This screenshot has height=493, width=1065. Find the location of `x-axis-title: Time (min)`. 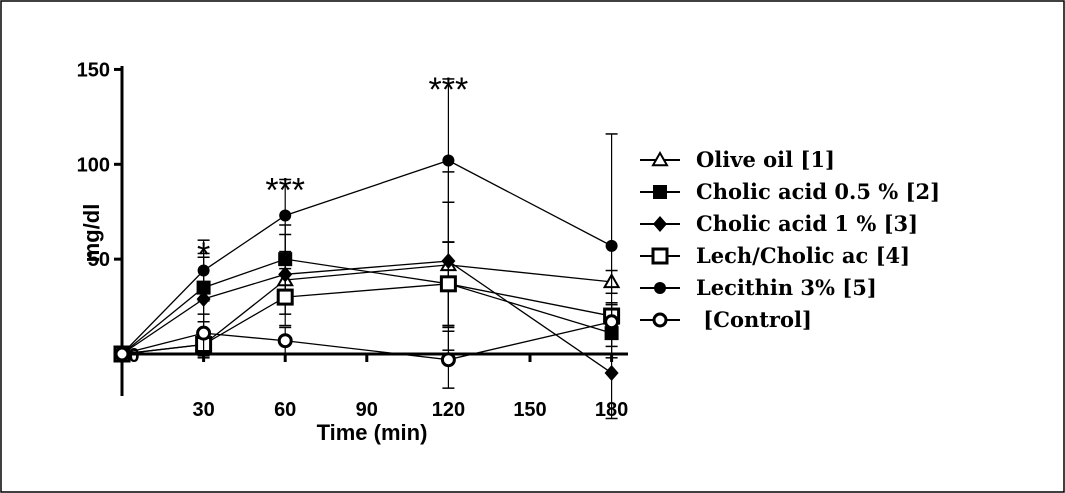

x-axis-title: Time (min) is located at coordinates (372, 432).